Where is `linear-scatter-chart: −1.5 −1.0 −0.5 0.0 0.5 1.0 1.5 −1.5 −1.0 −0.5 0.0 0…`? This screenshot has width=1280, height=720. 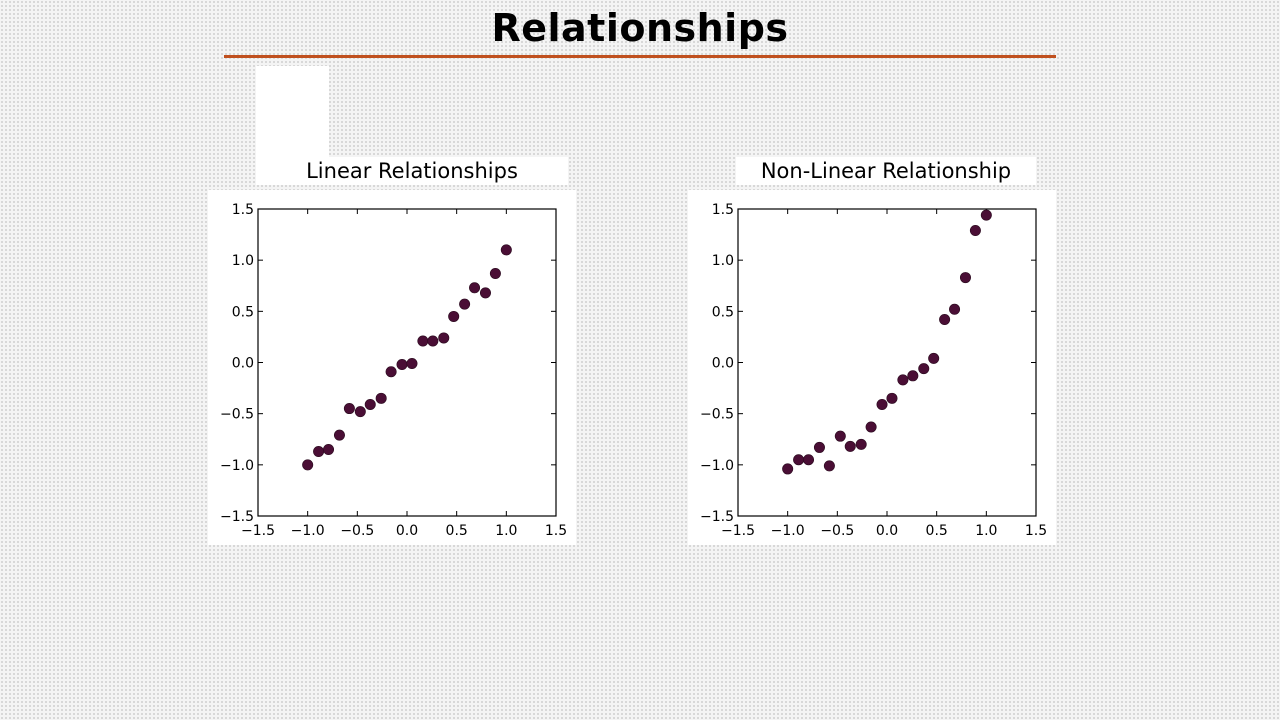
linear-scatter-chart: −1.5 −1.0 −0.5 0.0 0.5 1.0 1.5 −1.5 −1.0 −0.5 0.0 0… is located at coordinates (392, 367).